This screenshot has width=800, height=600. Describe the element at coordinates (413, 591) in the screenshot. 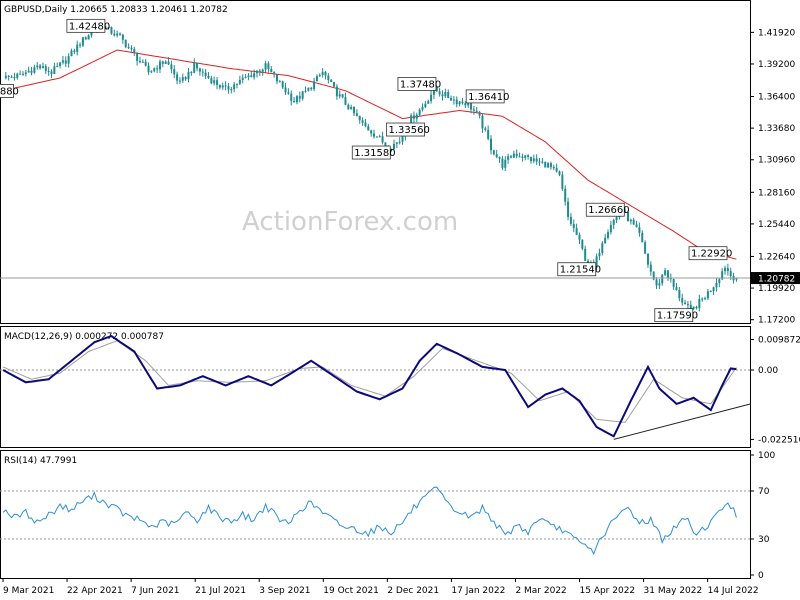

I see `date-tick-label: 2 Dec 2021` at that location.